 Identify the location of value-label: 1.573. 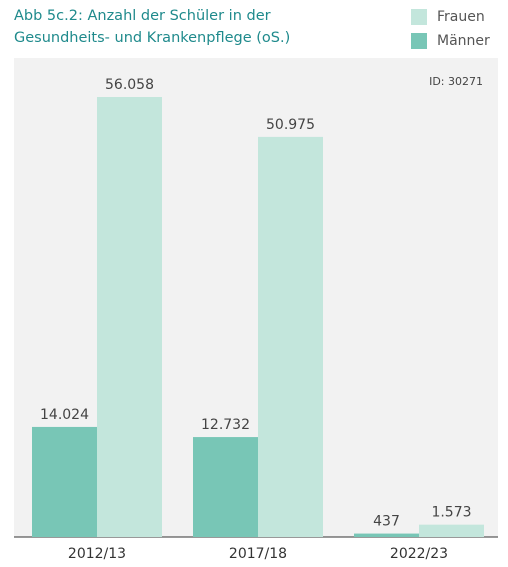
(451, 513).